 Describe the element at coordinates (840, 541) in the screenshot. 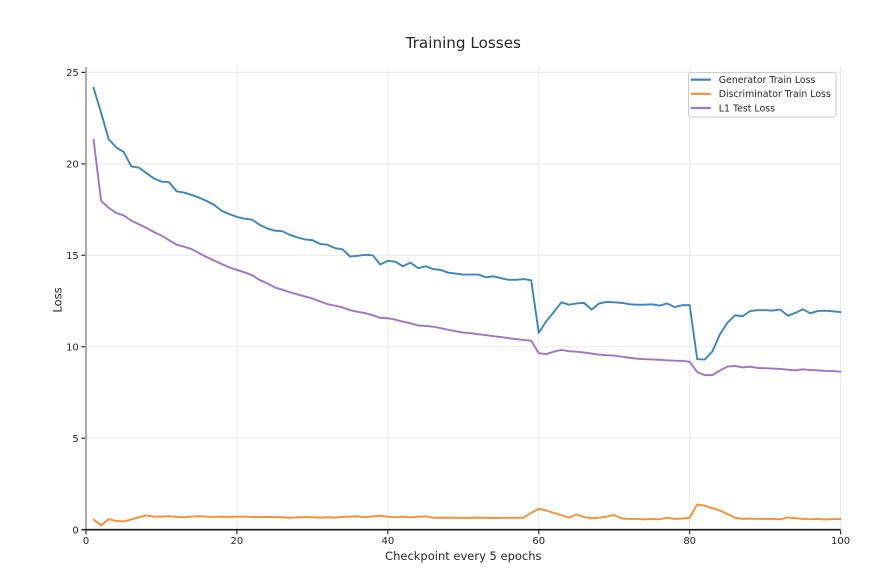

I see `x-tick-label-100: 100` at that location.